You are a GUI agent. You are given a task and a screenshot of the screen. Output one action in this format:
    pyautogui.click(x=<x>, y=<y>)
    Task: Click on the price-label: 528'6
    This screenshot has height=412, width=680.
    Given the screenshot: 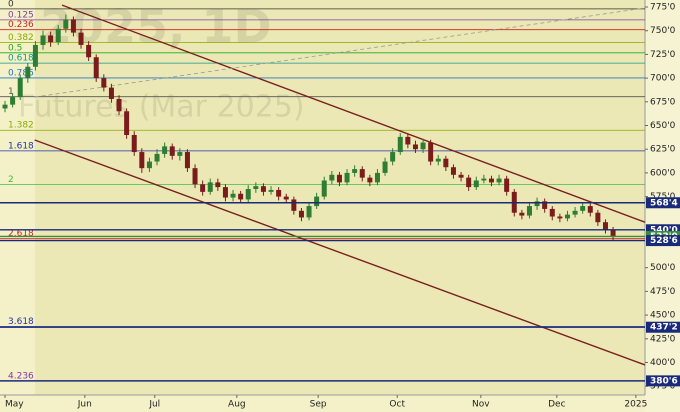 What is the action you would take?
    pyautogui.click(x=664, y=241)
    